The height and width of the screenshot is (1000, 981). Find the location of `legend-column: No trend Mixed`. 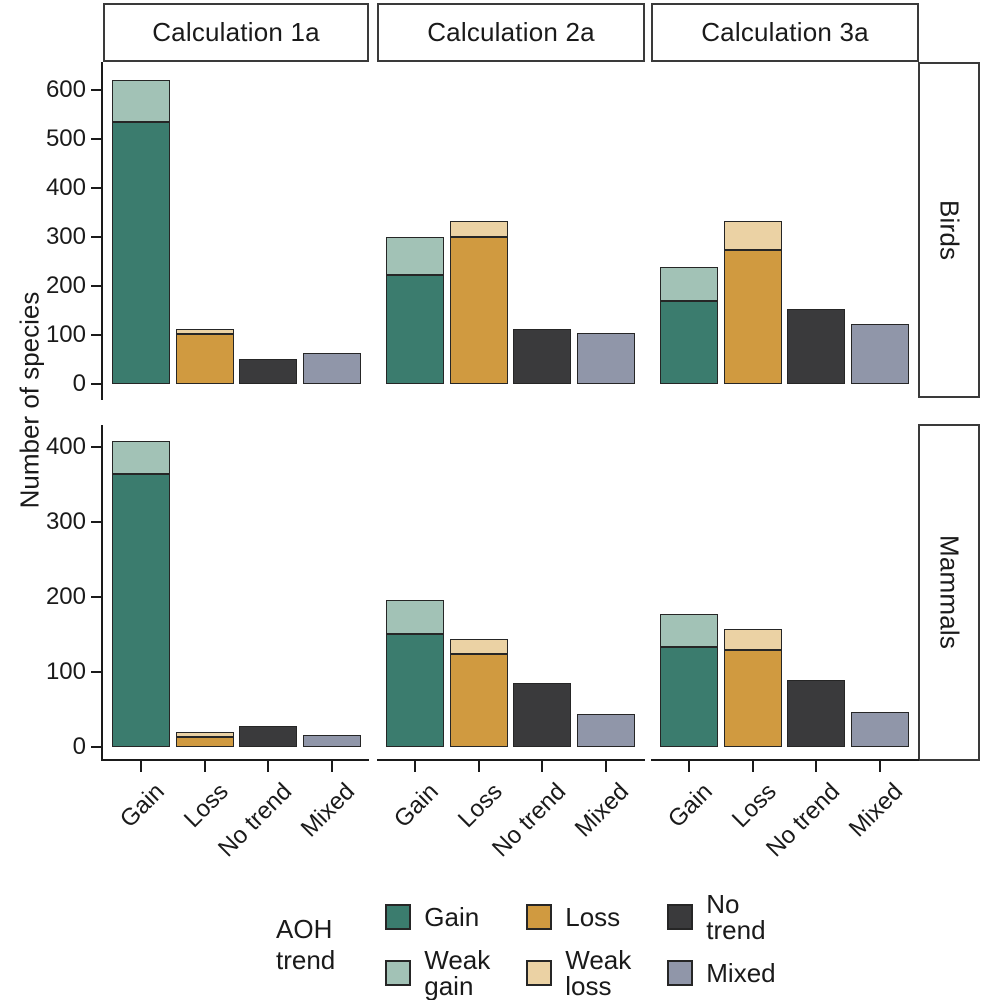

legend-column: No trend Mixed is located at coordinates (721, 944).